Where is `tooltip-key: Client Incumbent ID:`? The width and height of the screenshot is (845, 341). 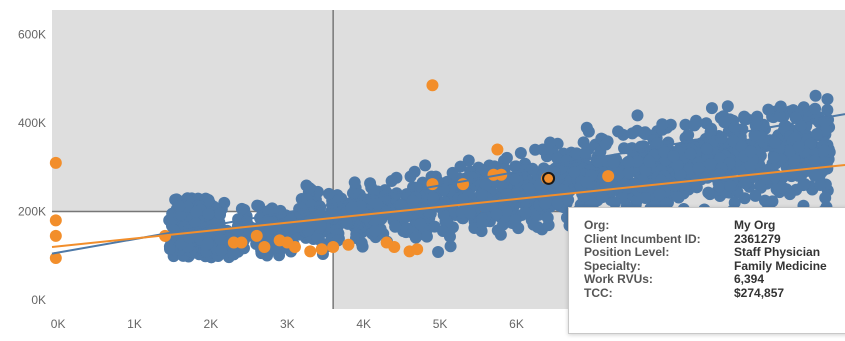 tooltip-key: Client Incumbent ID: is located at coordinates (642, 238).